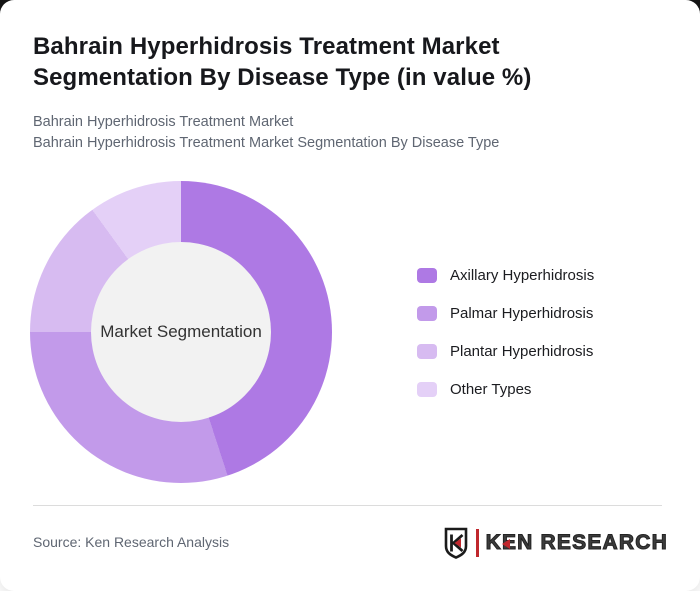 Image resolution: width=700 pixels, height=591 pixels. I want to click on legend-swatch-other, so click(427, 389).